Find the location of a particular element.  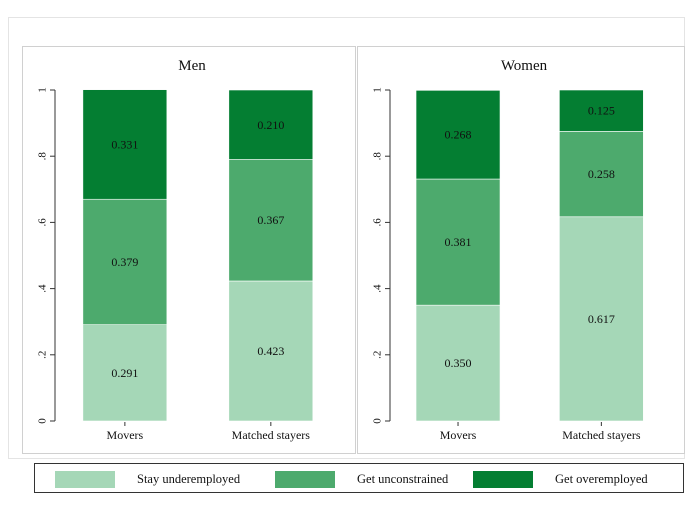

legend-label: Get unconstrained is located at coordinates (403, 479).